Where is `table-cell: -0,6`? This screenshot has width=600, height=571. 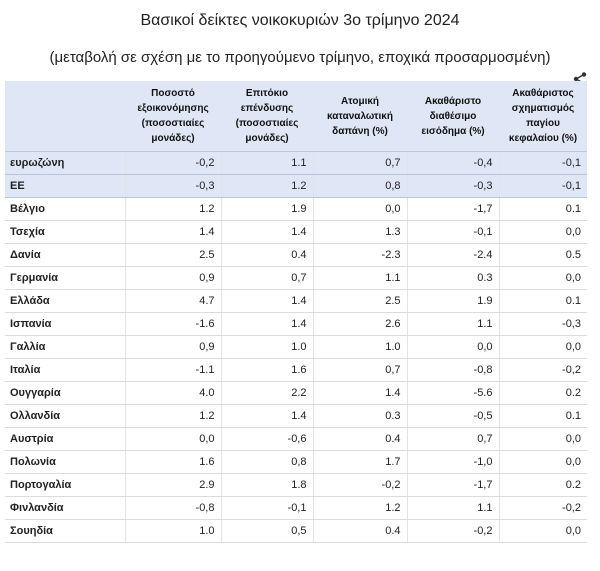 table-cell: -0,6 is located at coordinates (266, 439).